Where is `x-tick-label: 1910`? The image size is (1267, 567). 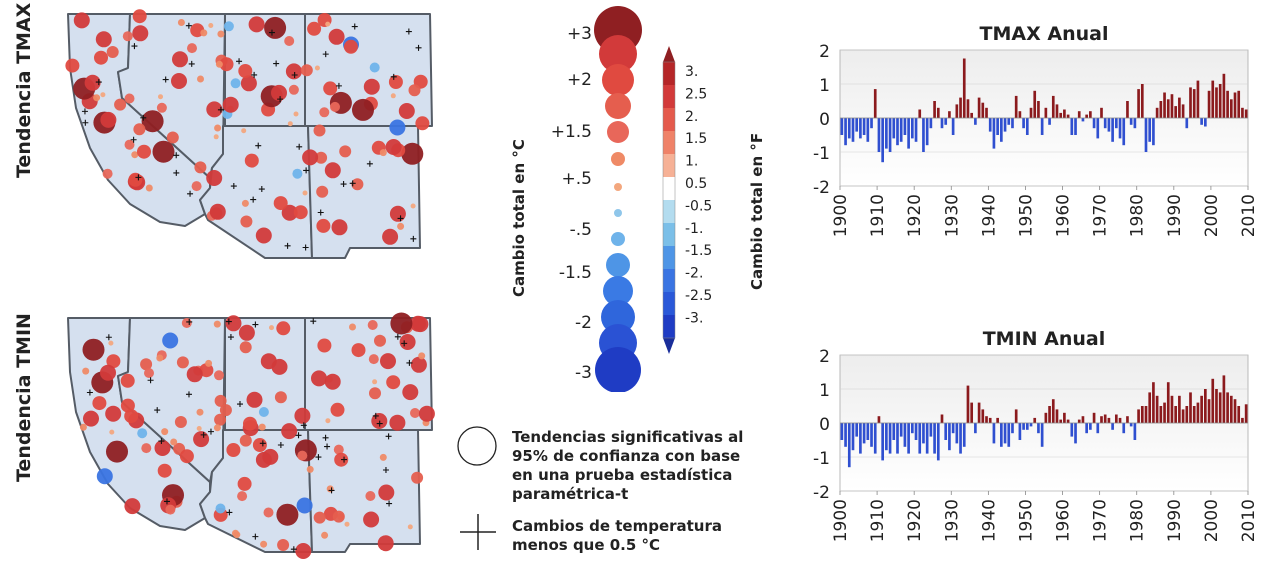
x-tick-label: 1910 is located at coordinates (878, 520).